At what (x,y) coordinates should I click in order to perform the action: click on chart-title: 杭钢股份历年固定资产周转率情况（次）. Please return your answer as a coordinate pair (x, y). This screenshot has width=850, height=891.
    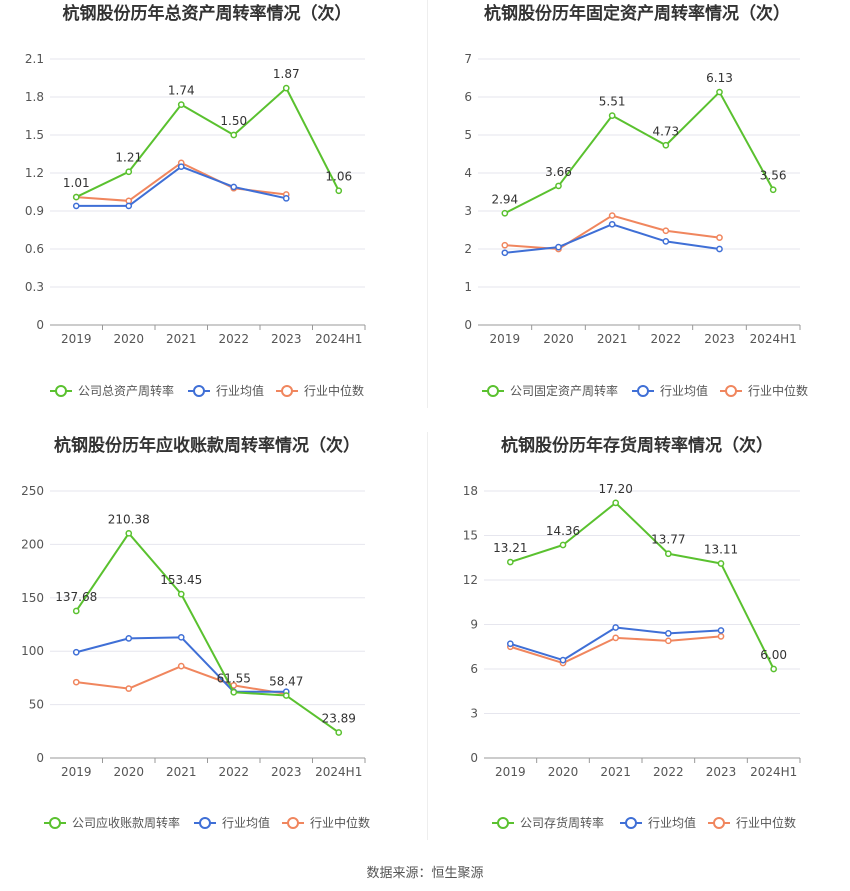
    Looking at the image, I should click on (637, 13).